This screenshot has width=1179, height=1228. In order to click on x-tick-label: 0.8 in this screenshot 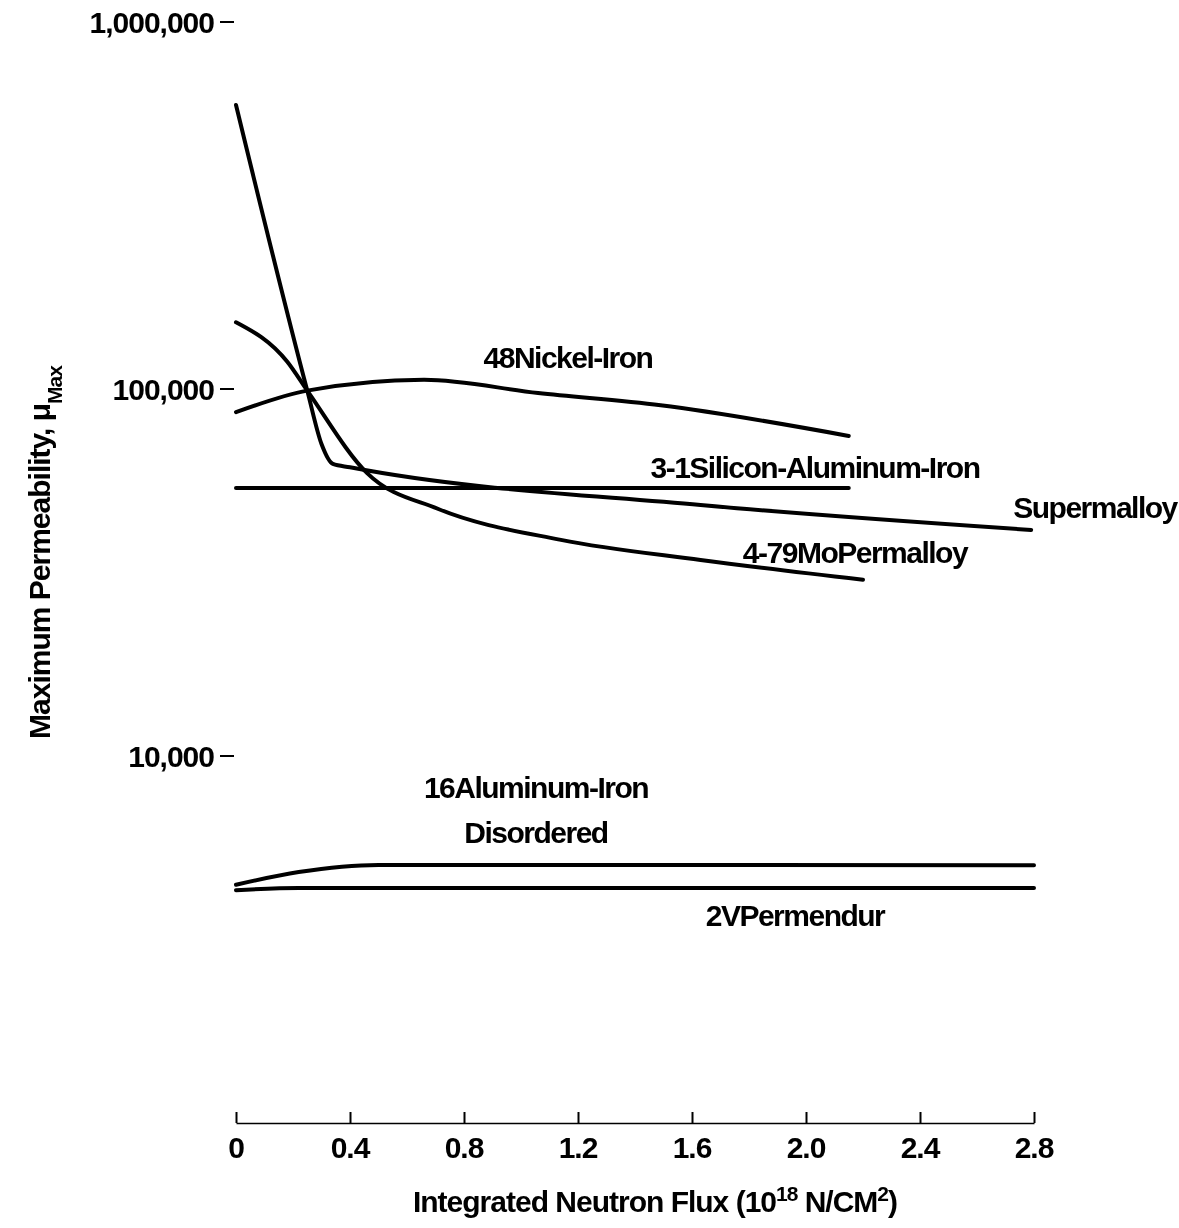, I will do `click(464, 1147)`.